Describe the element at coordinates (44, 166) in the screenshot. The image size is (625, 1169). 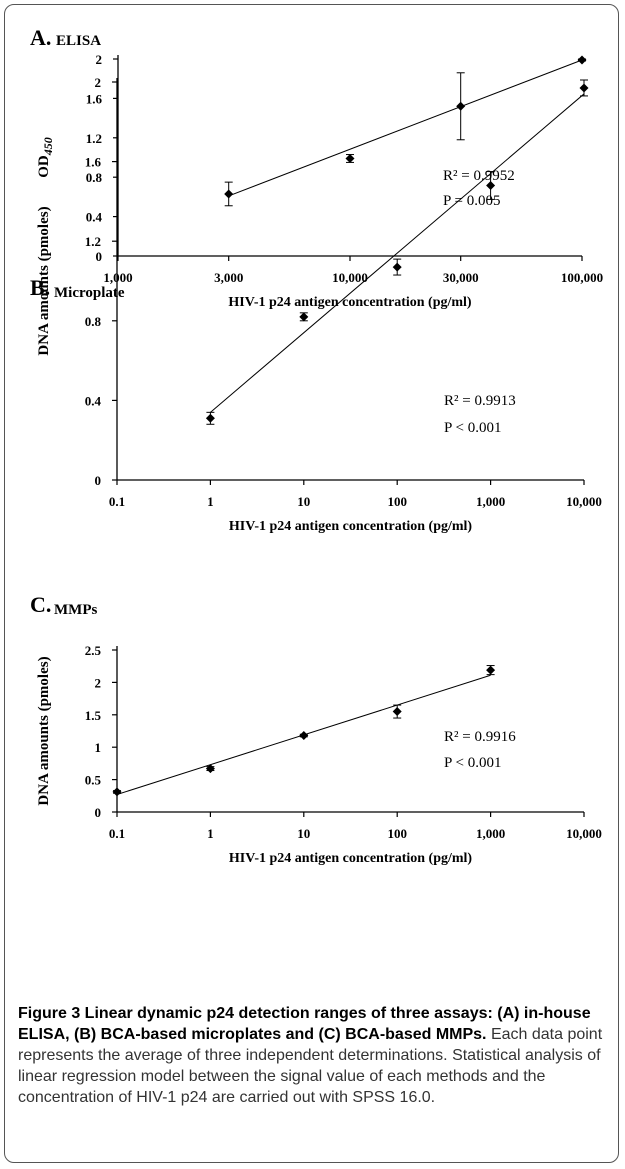
I see `y-axis-label-main: OD` at that location.